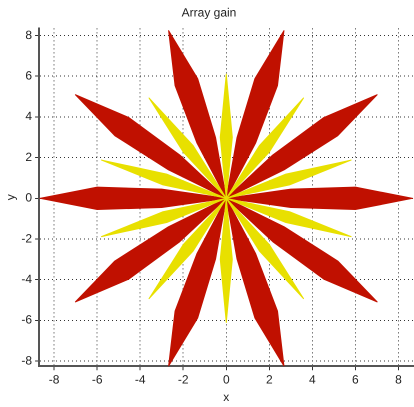 The image size is (414, 407). What do you see at coordinates (183, 379) in the screenshot?
I see `x-tick-label: -2` at bounding box center [183, 379].